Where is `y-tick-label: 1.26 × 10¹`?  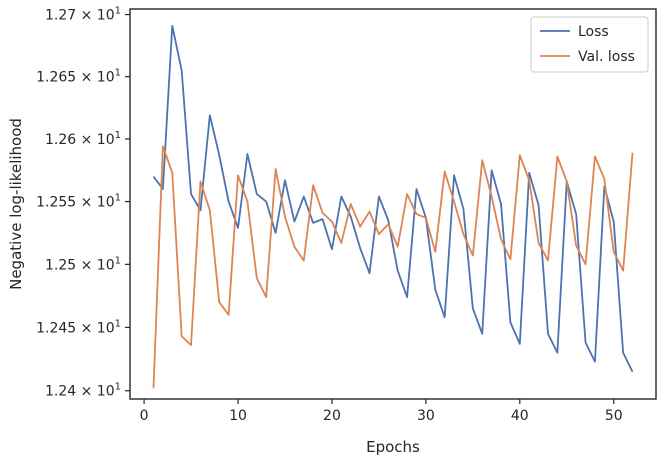 y-tick-label: 1.26 × 10¹ is located at coordinates (83, 139).